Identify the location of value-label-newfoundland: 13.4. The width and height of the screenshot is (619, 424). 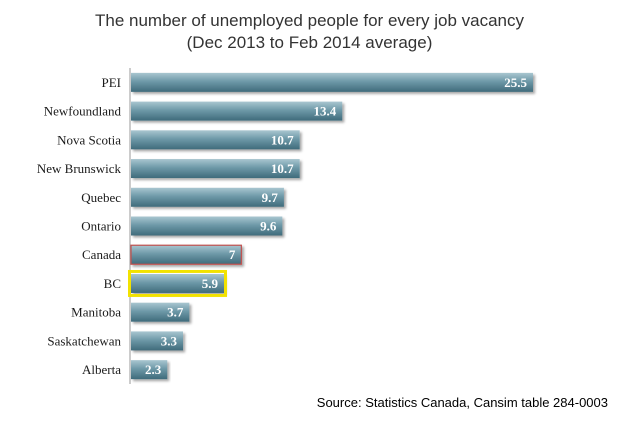
(324, 111).